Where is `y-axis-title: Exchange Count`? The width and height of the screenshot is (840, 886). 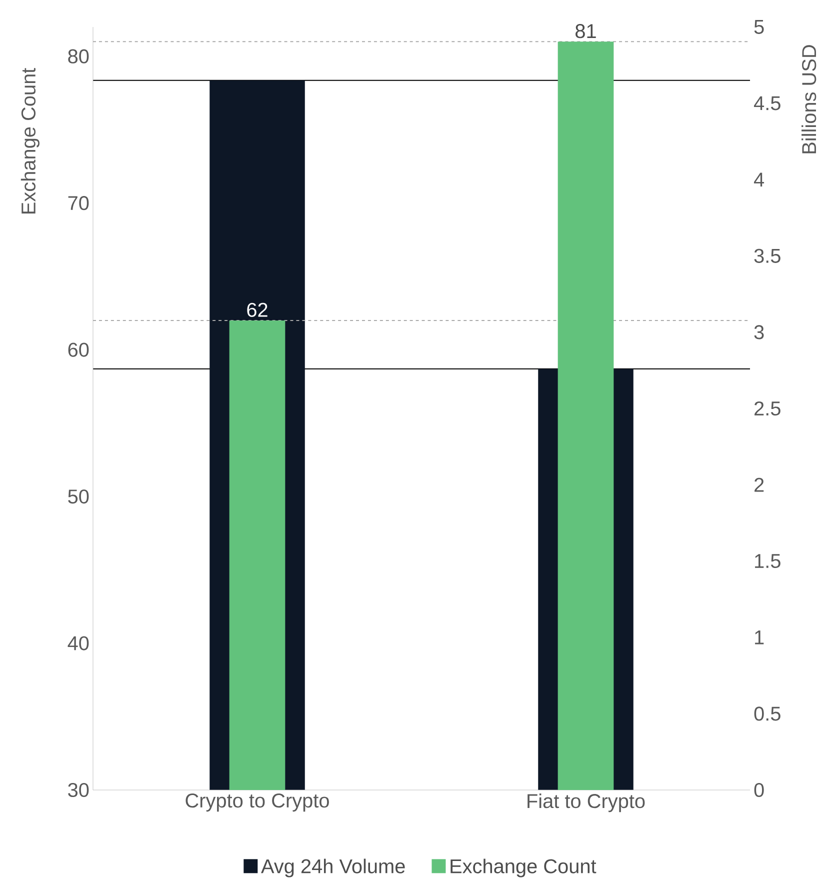
y-axis-title: Exchange Count is located at coordinates (30, 141).